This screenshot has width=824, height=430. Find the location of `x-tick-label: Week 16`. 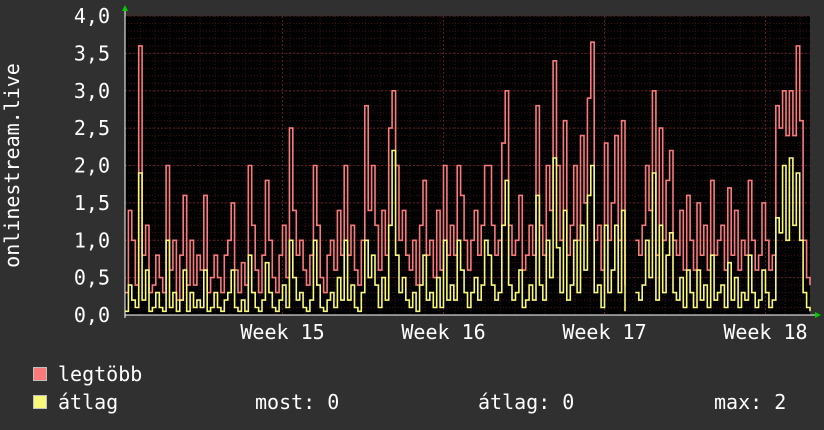

x-tick-label: Week 16 is located at coordinates (443, 332).